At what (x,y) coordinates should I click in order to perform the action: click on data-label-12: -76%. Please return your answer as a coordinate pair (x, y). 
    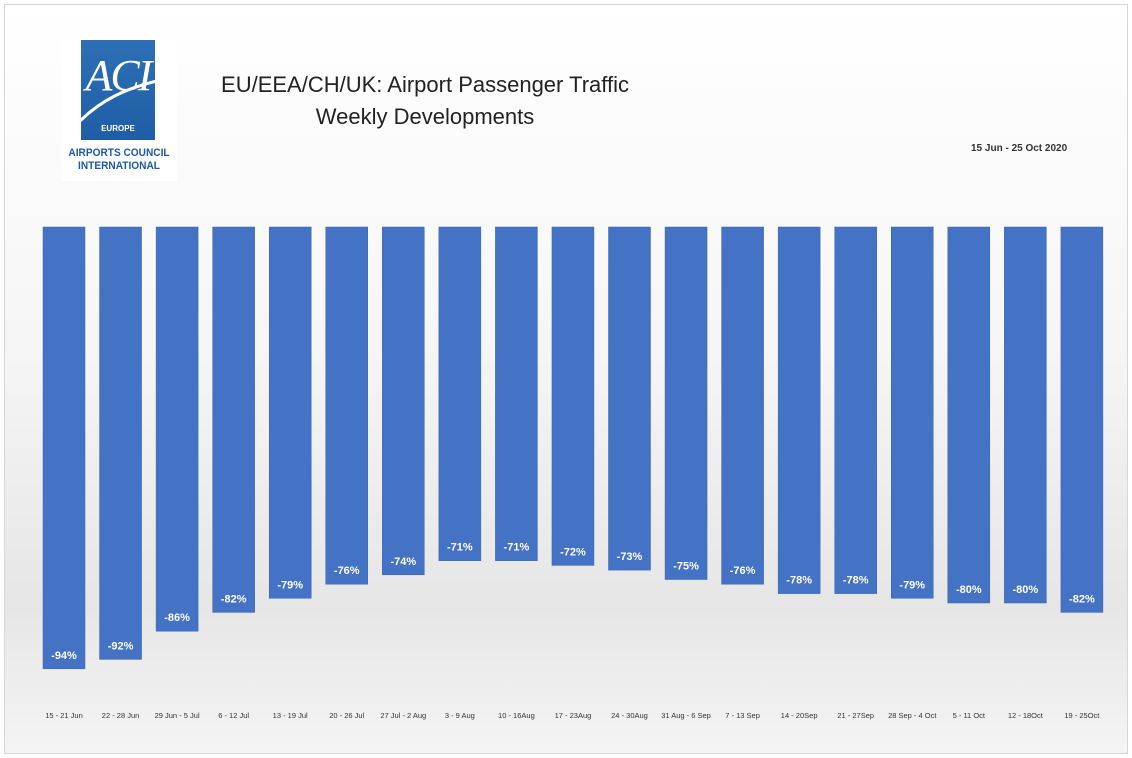
    Looking at the image, I should click on (743, 571).